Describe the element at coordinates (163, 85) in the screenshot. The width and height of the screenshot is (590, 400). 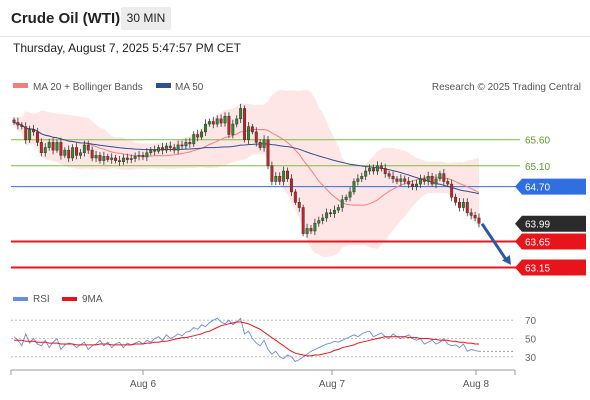
I see `ma50-legend-swatch` at that location.